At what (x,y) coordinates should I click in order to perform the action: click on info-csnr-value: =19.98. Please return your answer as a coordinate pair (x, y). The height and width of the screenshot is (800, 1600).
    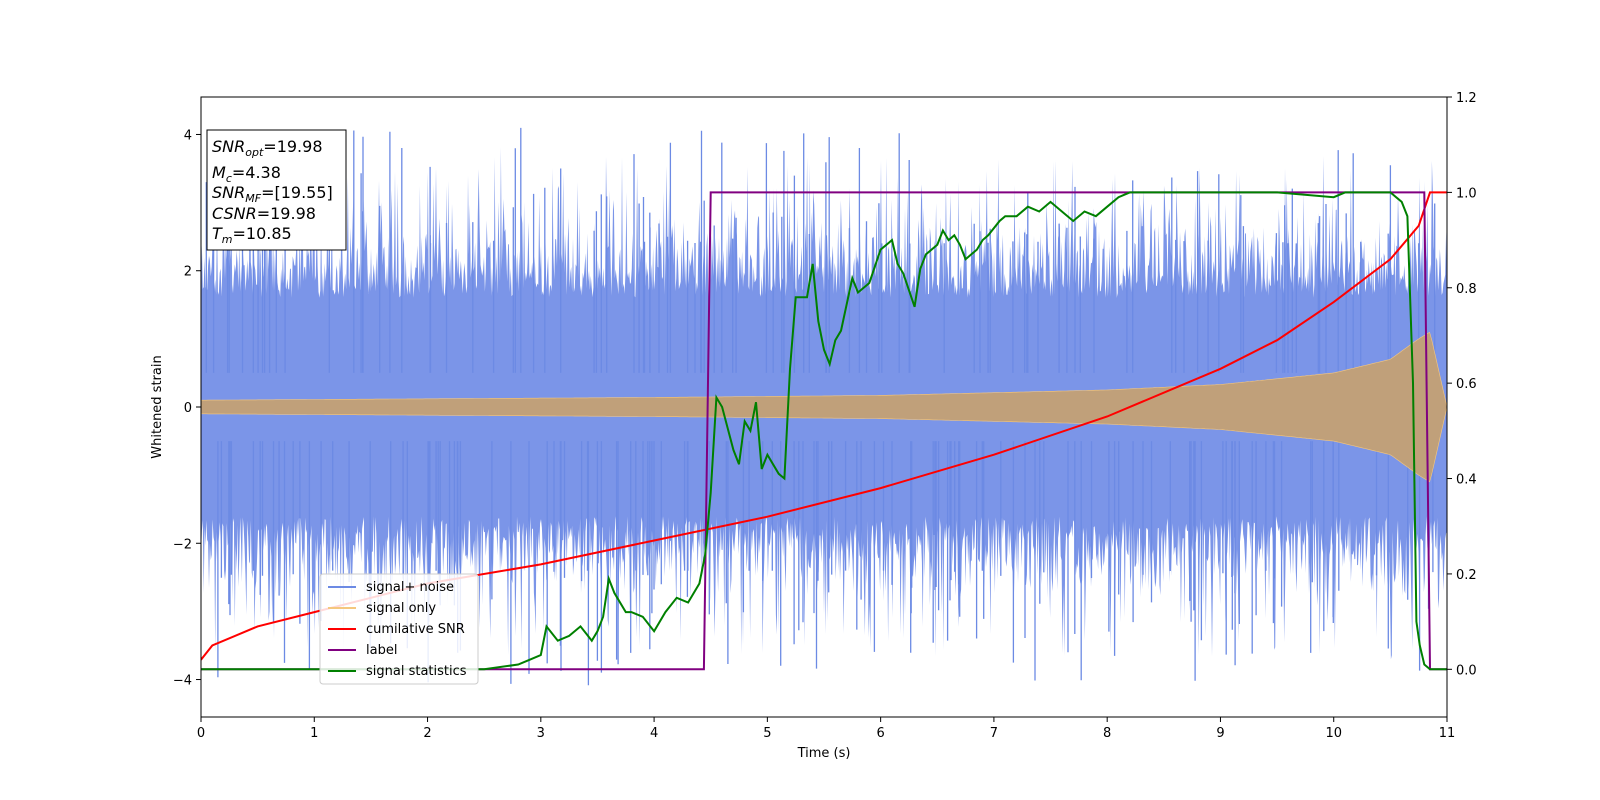
    Looking at the image, I should click on (286, 213).